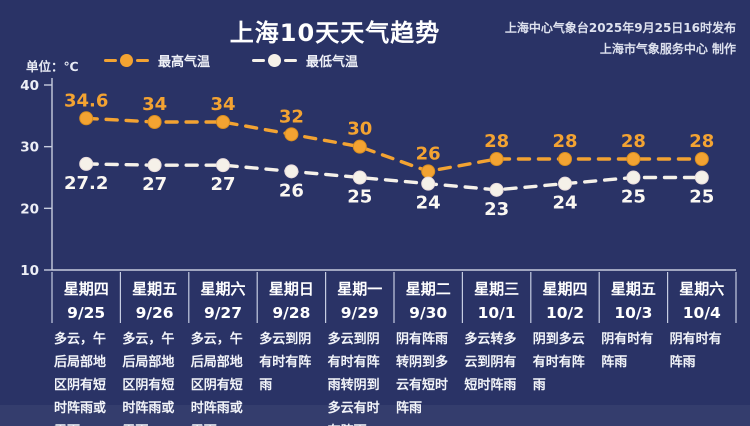  What do you see at coordinates (291, 289) in the screenshot?
I see `weekday-label: 星期日` at bounding box center [291, 289].